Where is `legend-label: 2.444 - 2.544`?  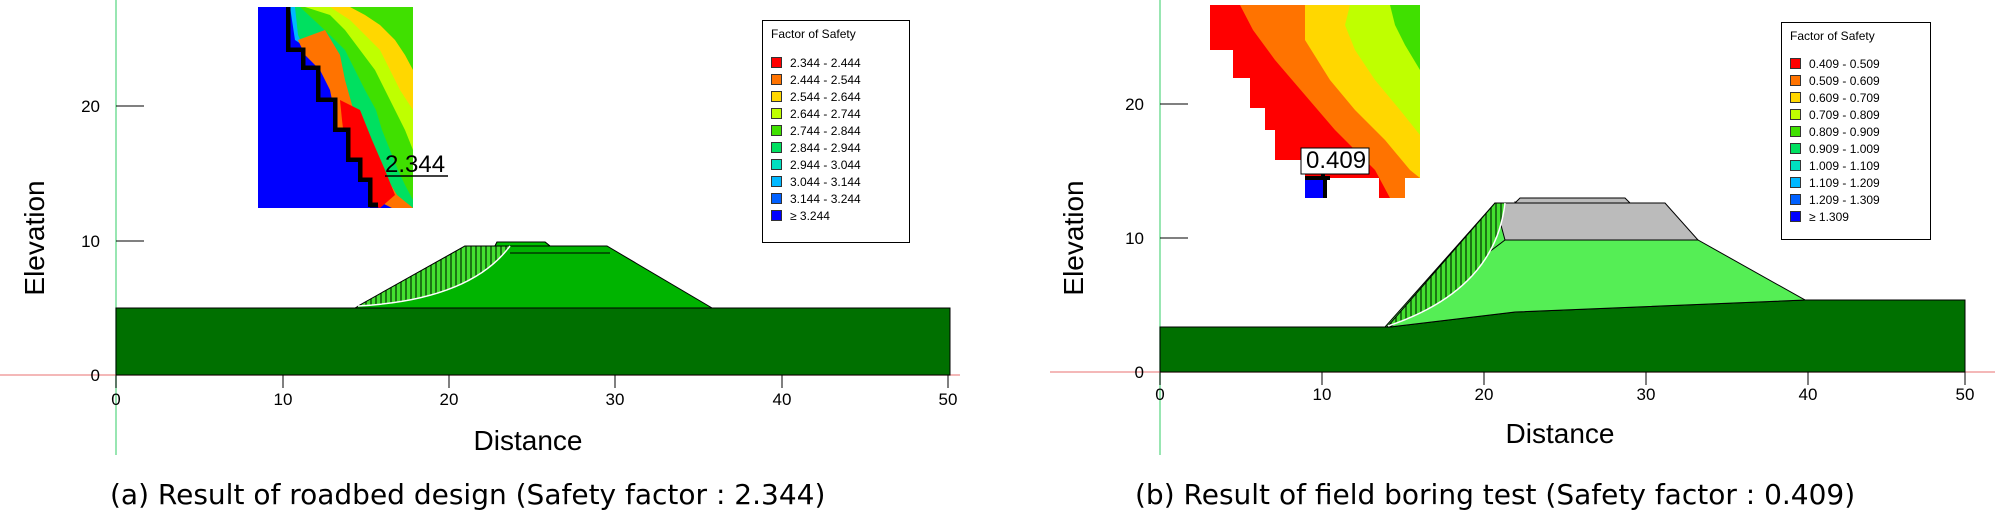
legend-label: 2.444 - 2.544 is located at coordinates (825, 79).